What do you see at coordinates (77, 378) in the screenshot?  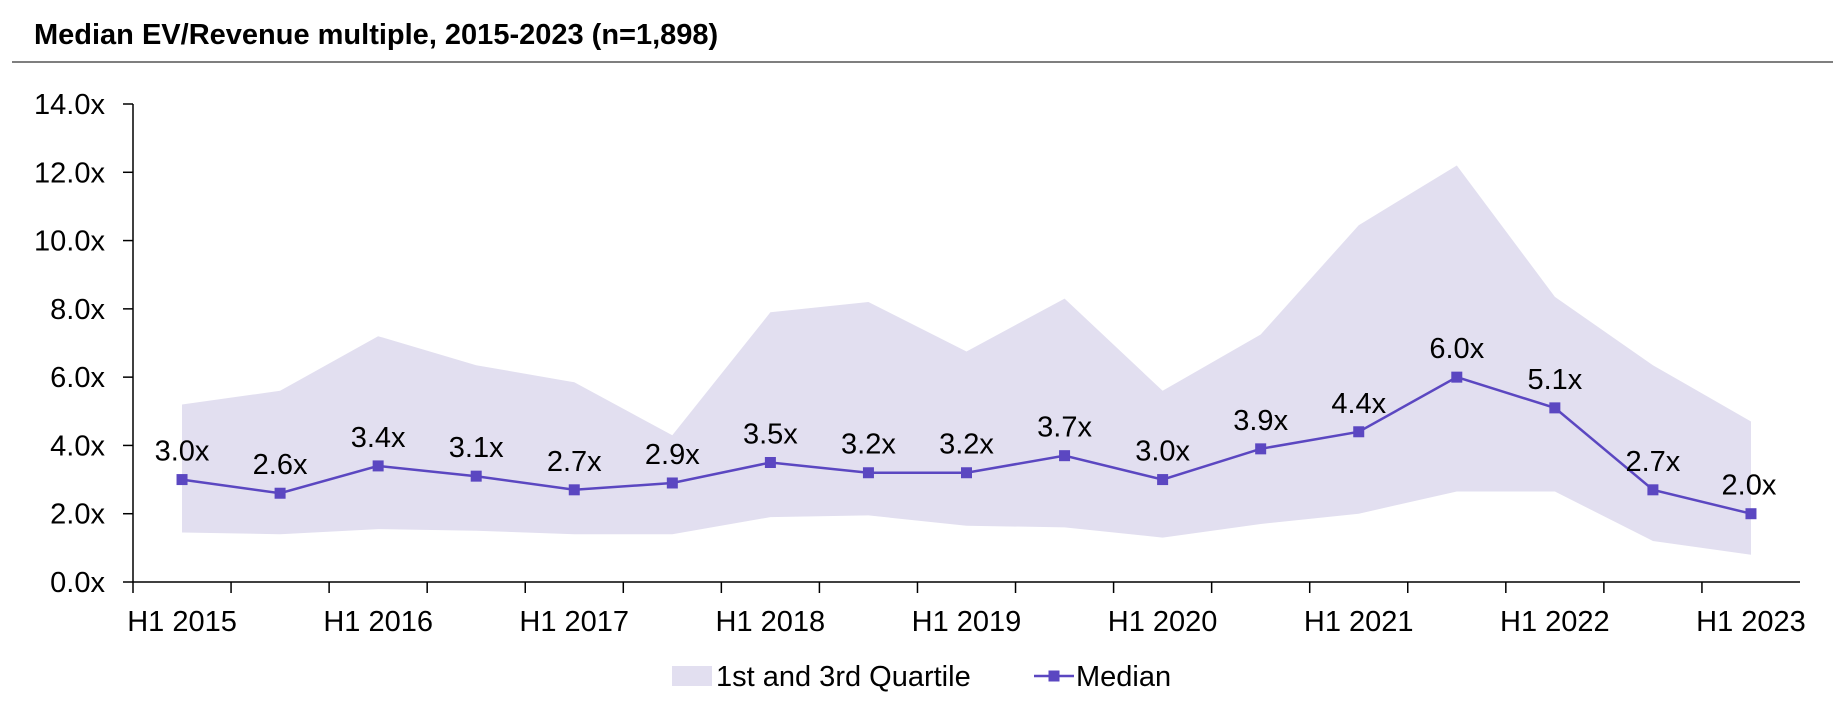 I see `y-tick-label: 6.0x` at bounding box center [77, 378].